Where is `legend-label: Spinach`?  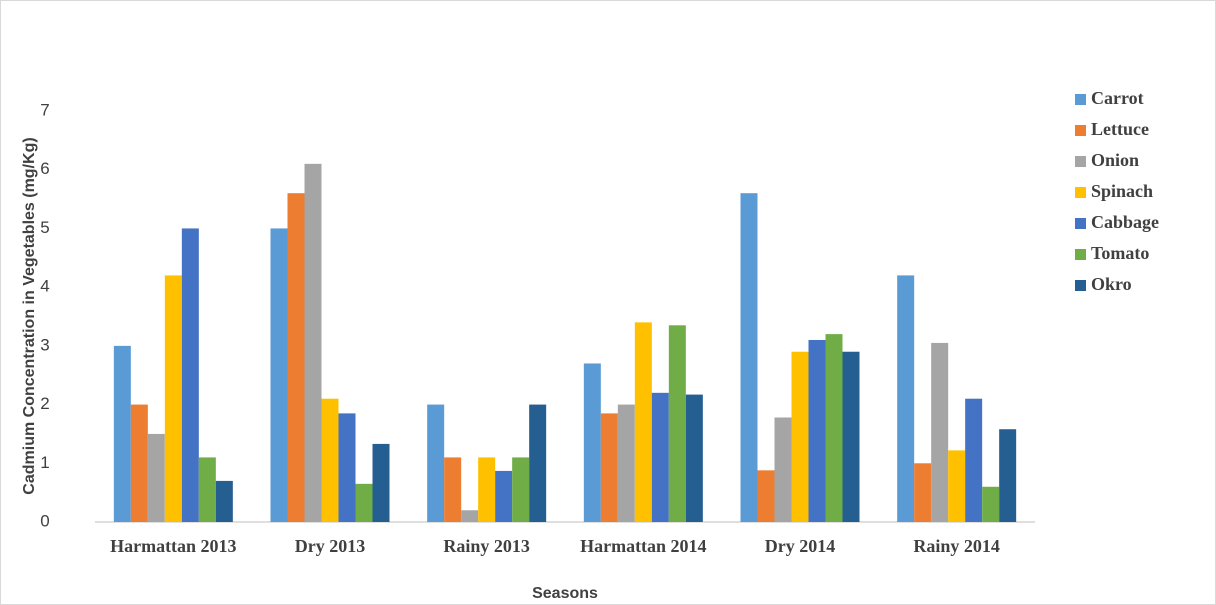
legend-label: Spinach is located at coordinates (1122, 191).